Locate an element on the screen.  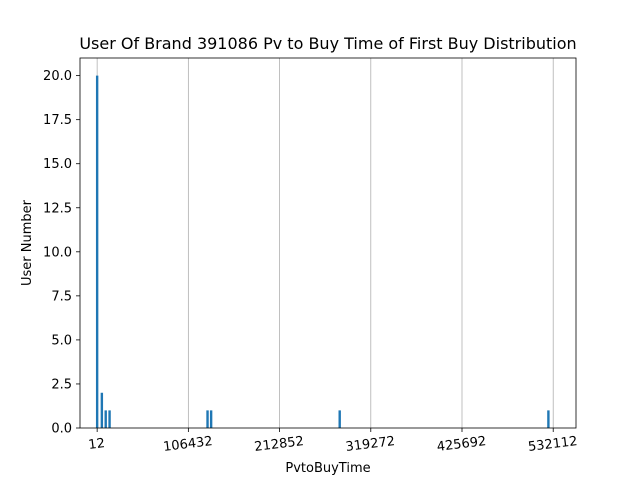
y-tick-label-8: 20.0 is located at coordinates (57, 76).